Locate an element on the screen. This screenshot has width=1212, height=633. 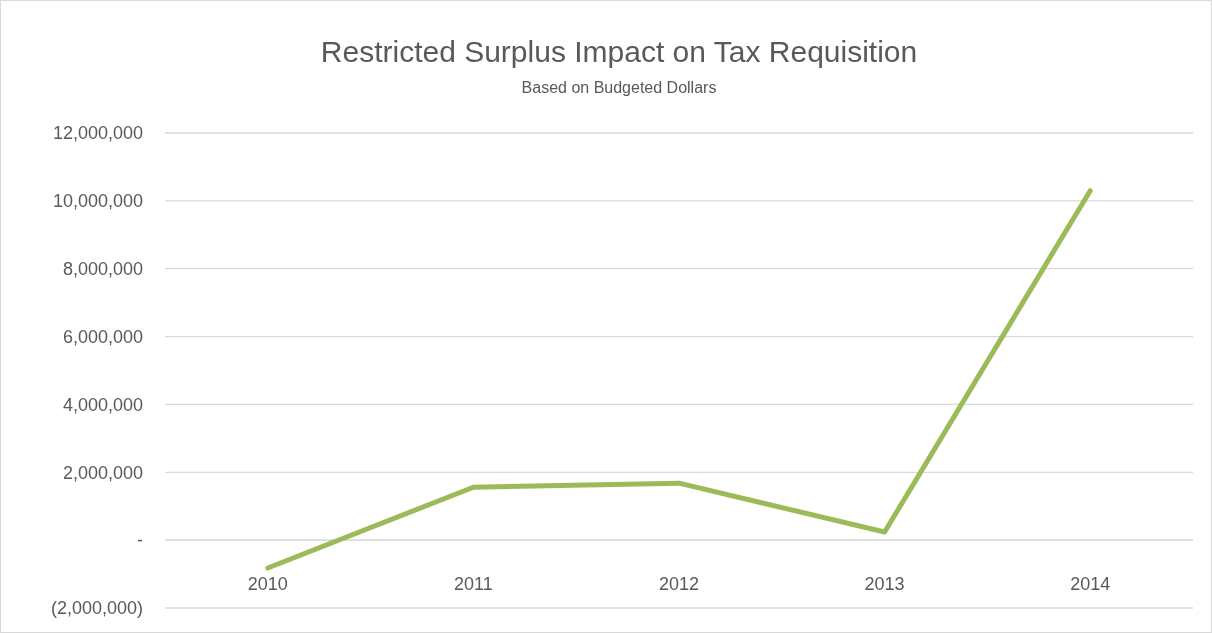
y-tick-label: 10,000,000 is located at coordinates (97, 201).